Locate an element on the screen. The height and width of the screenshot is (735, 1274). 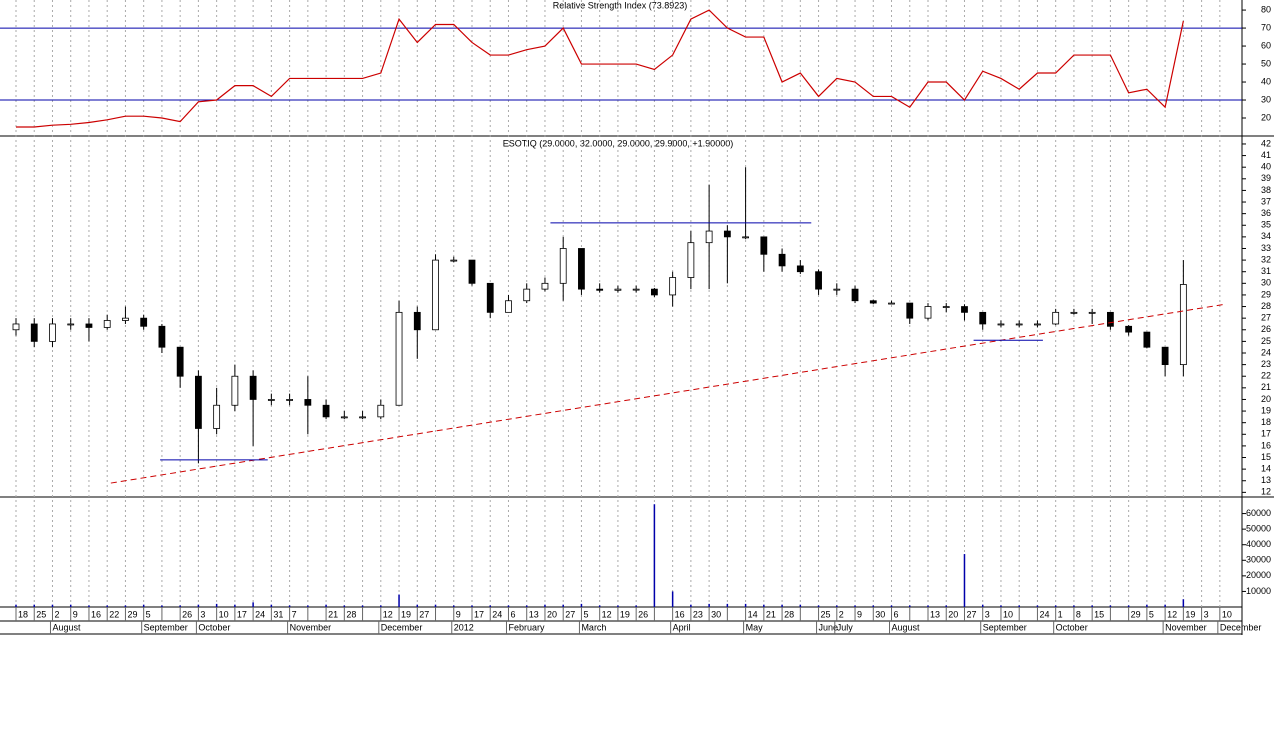
y-tick-label: 60000 is located at coordinates (1258, 513).